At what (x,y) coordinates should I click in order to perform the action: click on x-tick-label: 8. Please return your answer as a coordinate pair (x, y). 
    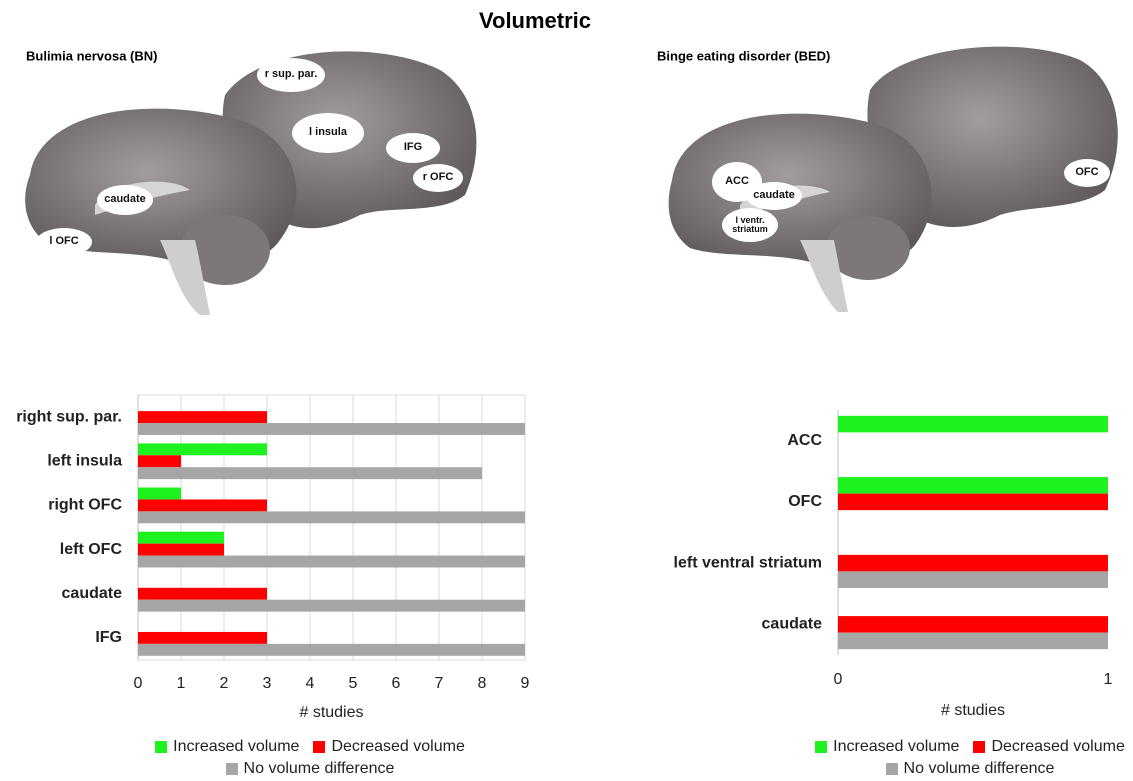
    Looking at the image, I should click on (482, 683).